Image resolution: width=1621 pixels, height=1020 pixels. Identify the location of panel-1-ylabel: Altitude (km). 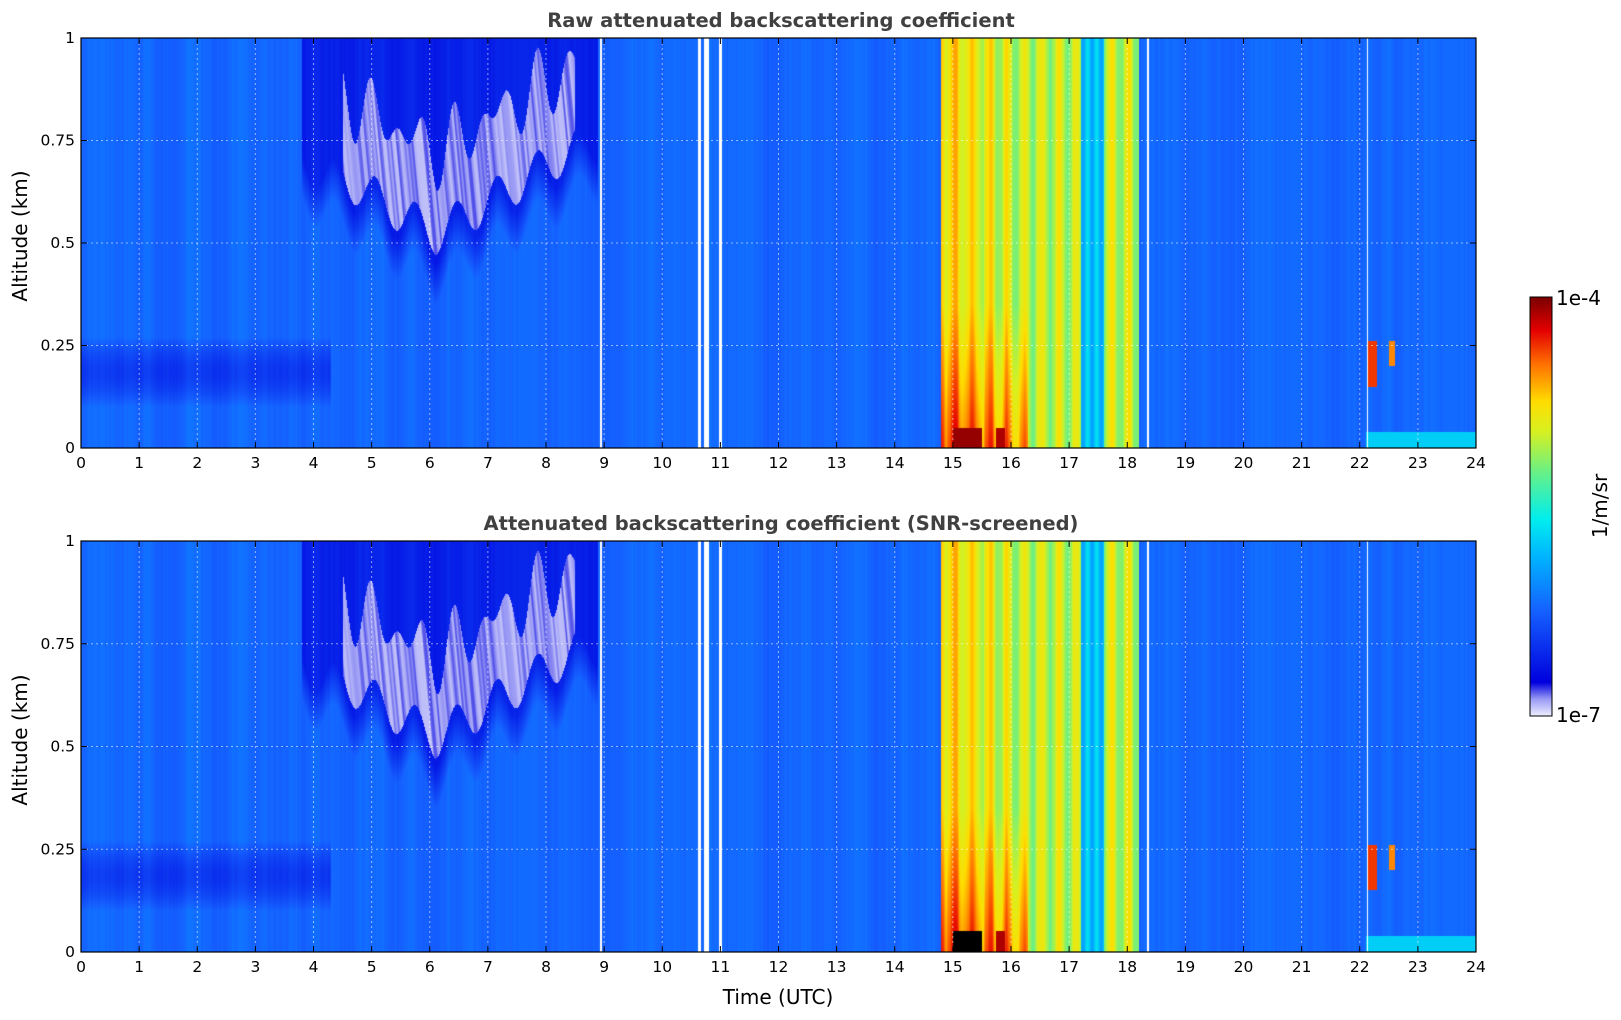
(20, 235).